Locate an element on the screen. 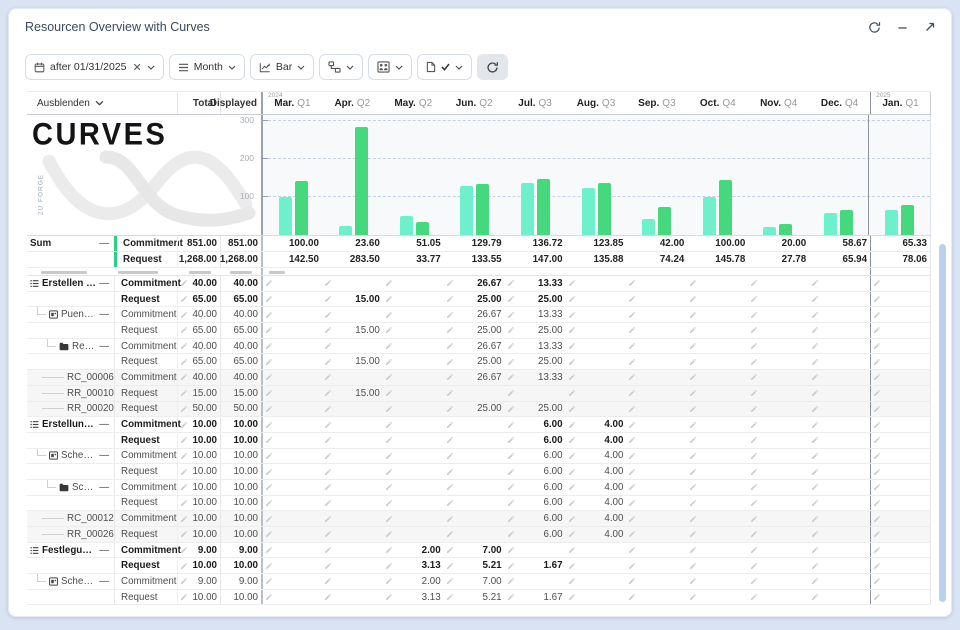 This screenshot has height=630, width=960. request-bar is located at coordinates (725, 207).